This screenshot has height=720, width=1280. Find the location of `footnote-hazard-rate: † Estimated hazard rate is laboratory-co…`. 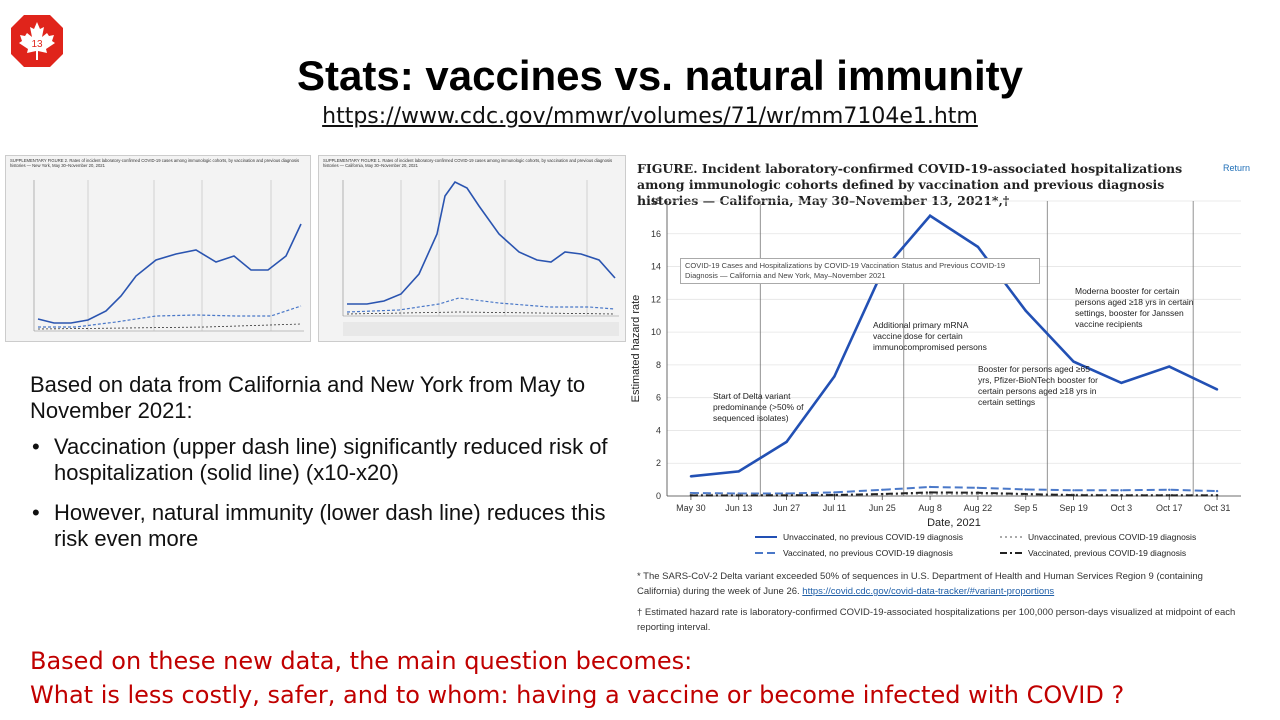

footnote-hazard-rate: † Estimated hazard rate is laboratory-co… is located at coordinates (936, 620).